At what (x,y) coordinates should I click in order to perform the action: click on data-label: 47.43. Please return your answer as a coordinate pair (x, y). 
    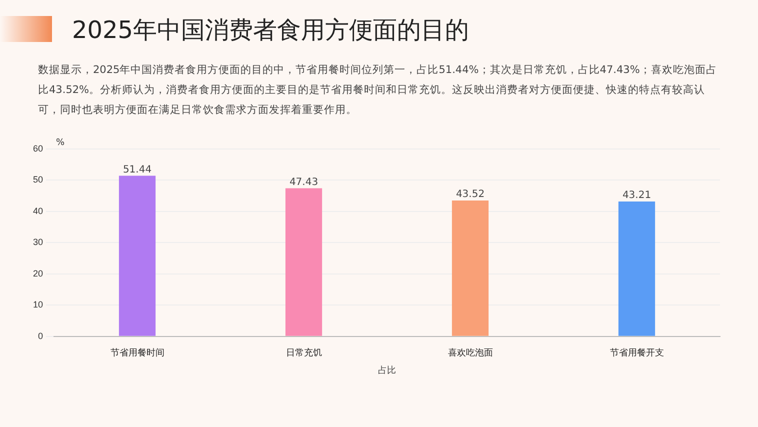
    Looking at the image, I should click on (303, 182).